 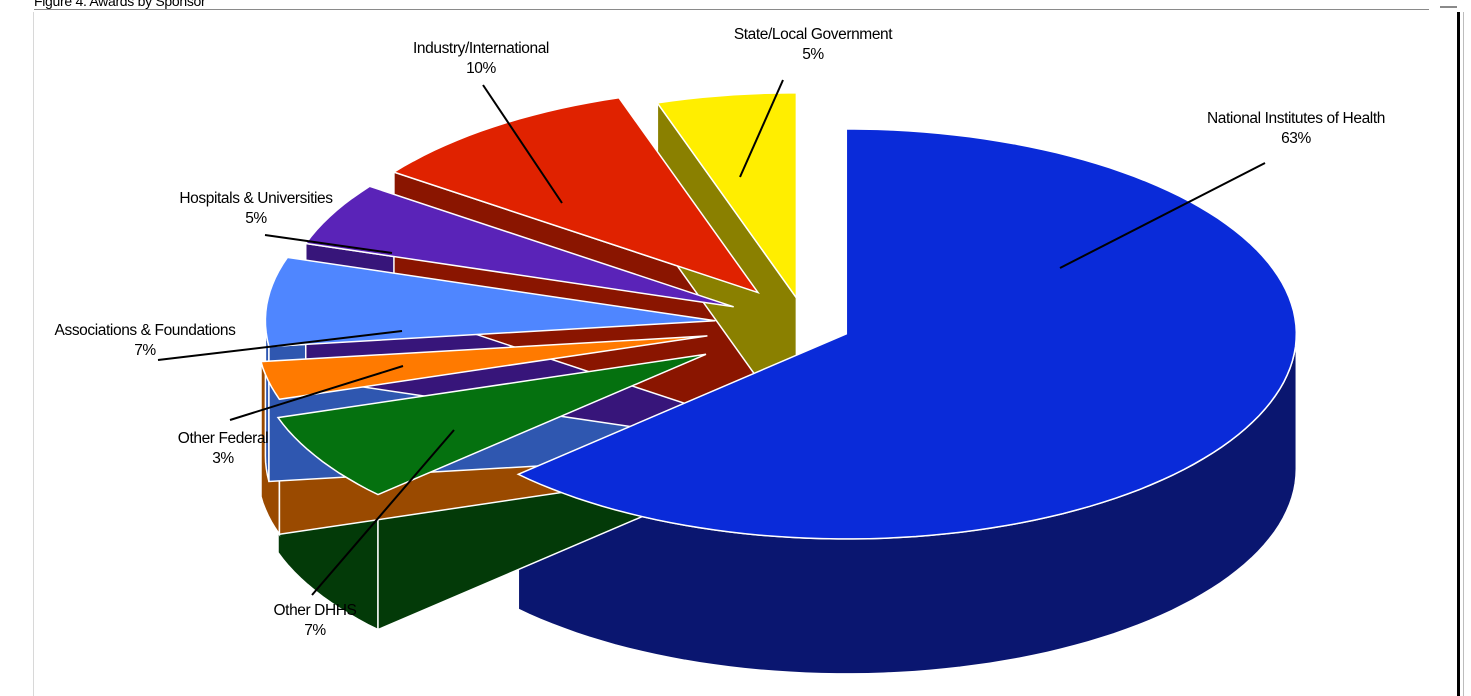 What do you see at coordinates (328, 244) in the screenshot?
I see `leader-line-hospitals-and-universities` at bounding box center [328, 244].